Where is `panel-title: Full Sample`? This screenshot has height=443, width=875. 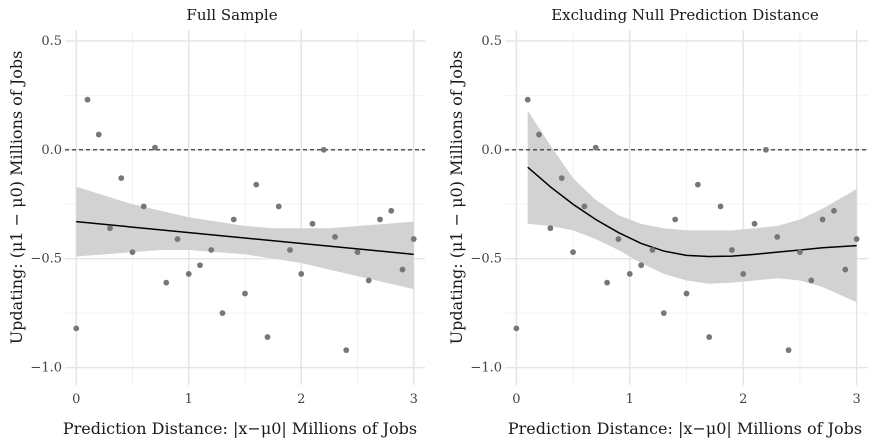
panel-title: Full Sample is located at coordinates (231, 15).